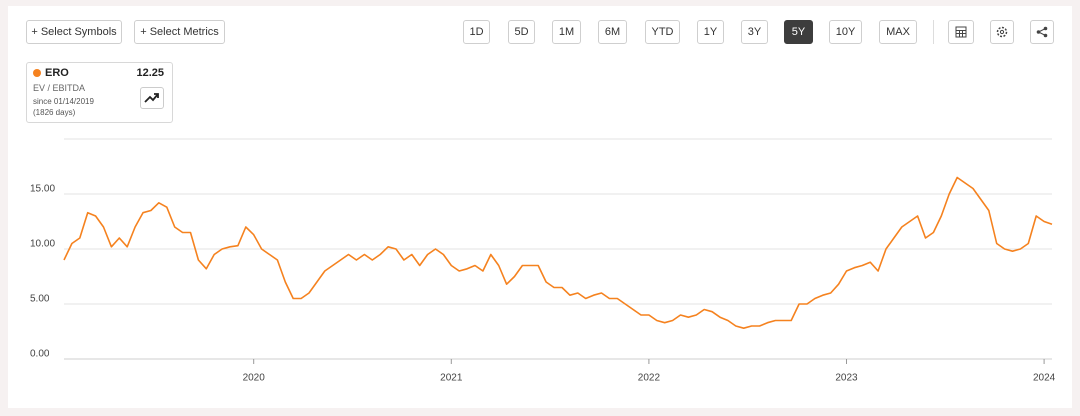  I want to click on range-button: MAX, so click(898, 32).